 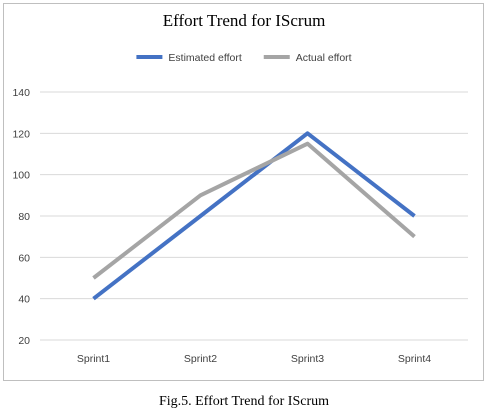 I want to click on x-tick-label-sprint2: Sprint2, so click(x=200, y=359).